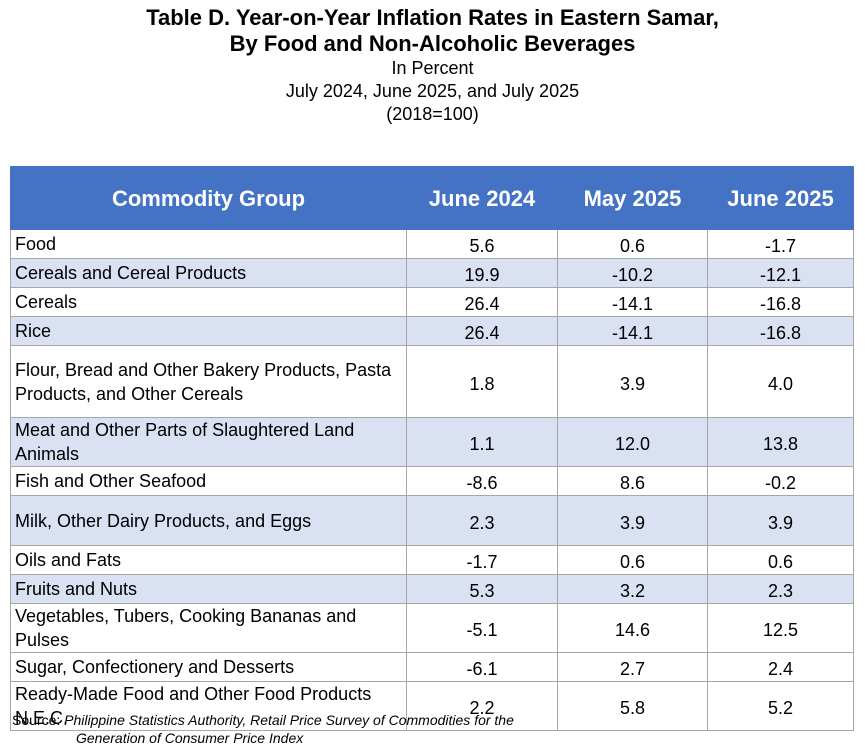 The width and height of the screenshot is (865, 756). Describe the element at coordinates (482, 589) in the screenshot. I see `cell-value: 5.3` at that location.